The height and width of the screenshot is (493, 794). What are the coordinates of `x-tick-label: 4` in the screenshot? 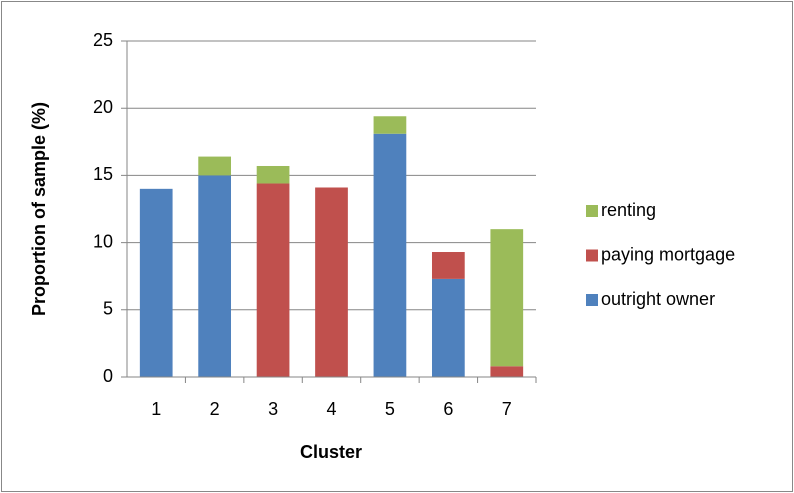 It's located at (331, 409).